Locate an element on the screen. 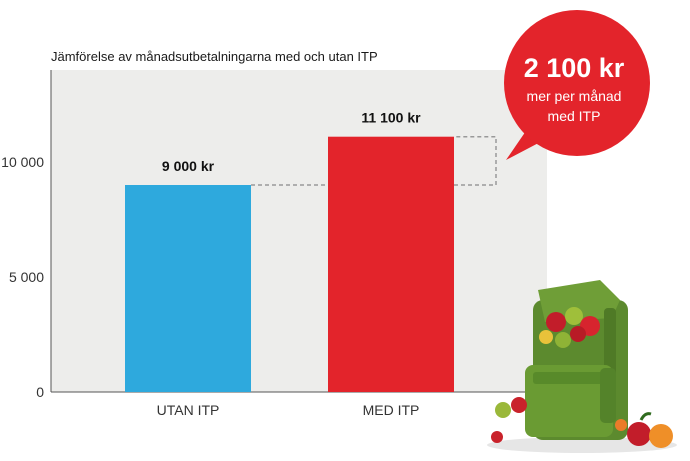 The width and height of the screenshot is (690, 461). y-tick-label: 5 000 is located at coordinates (26, 277).